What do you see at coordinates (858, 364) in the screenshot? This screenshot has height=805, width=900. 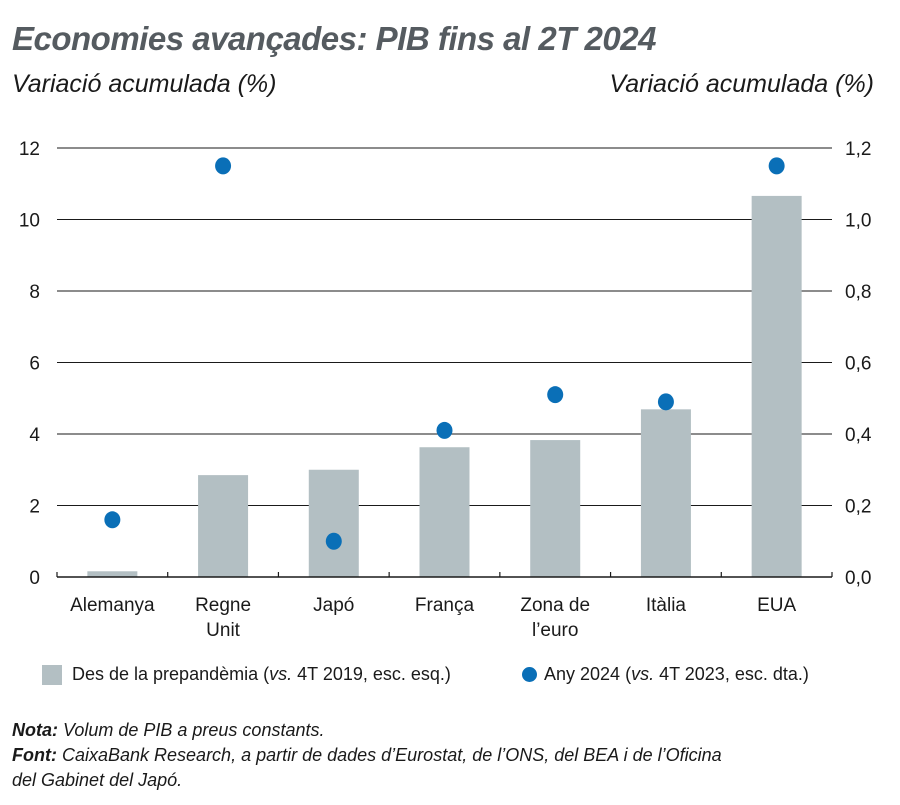 I see `y-tick-label-right: 0,6` at bounding box center [858, 364].